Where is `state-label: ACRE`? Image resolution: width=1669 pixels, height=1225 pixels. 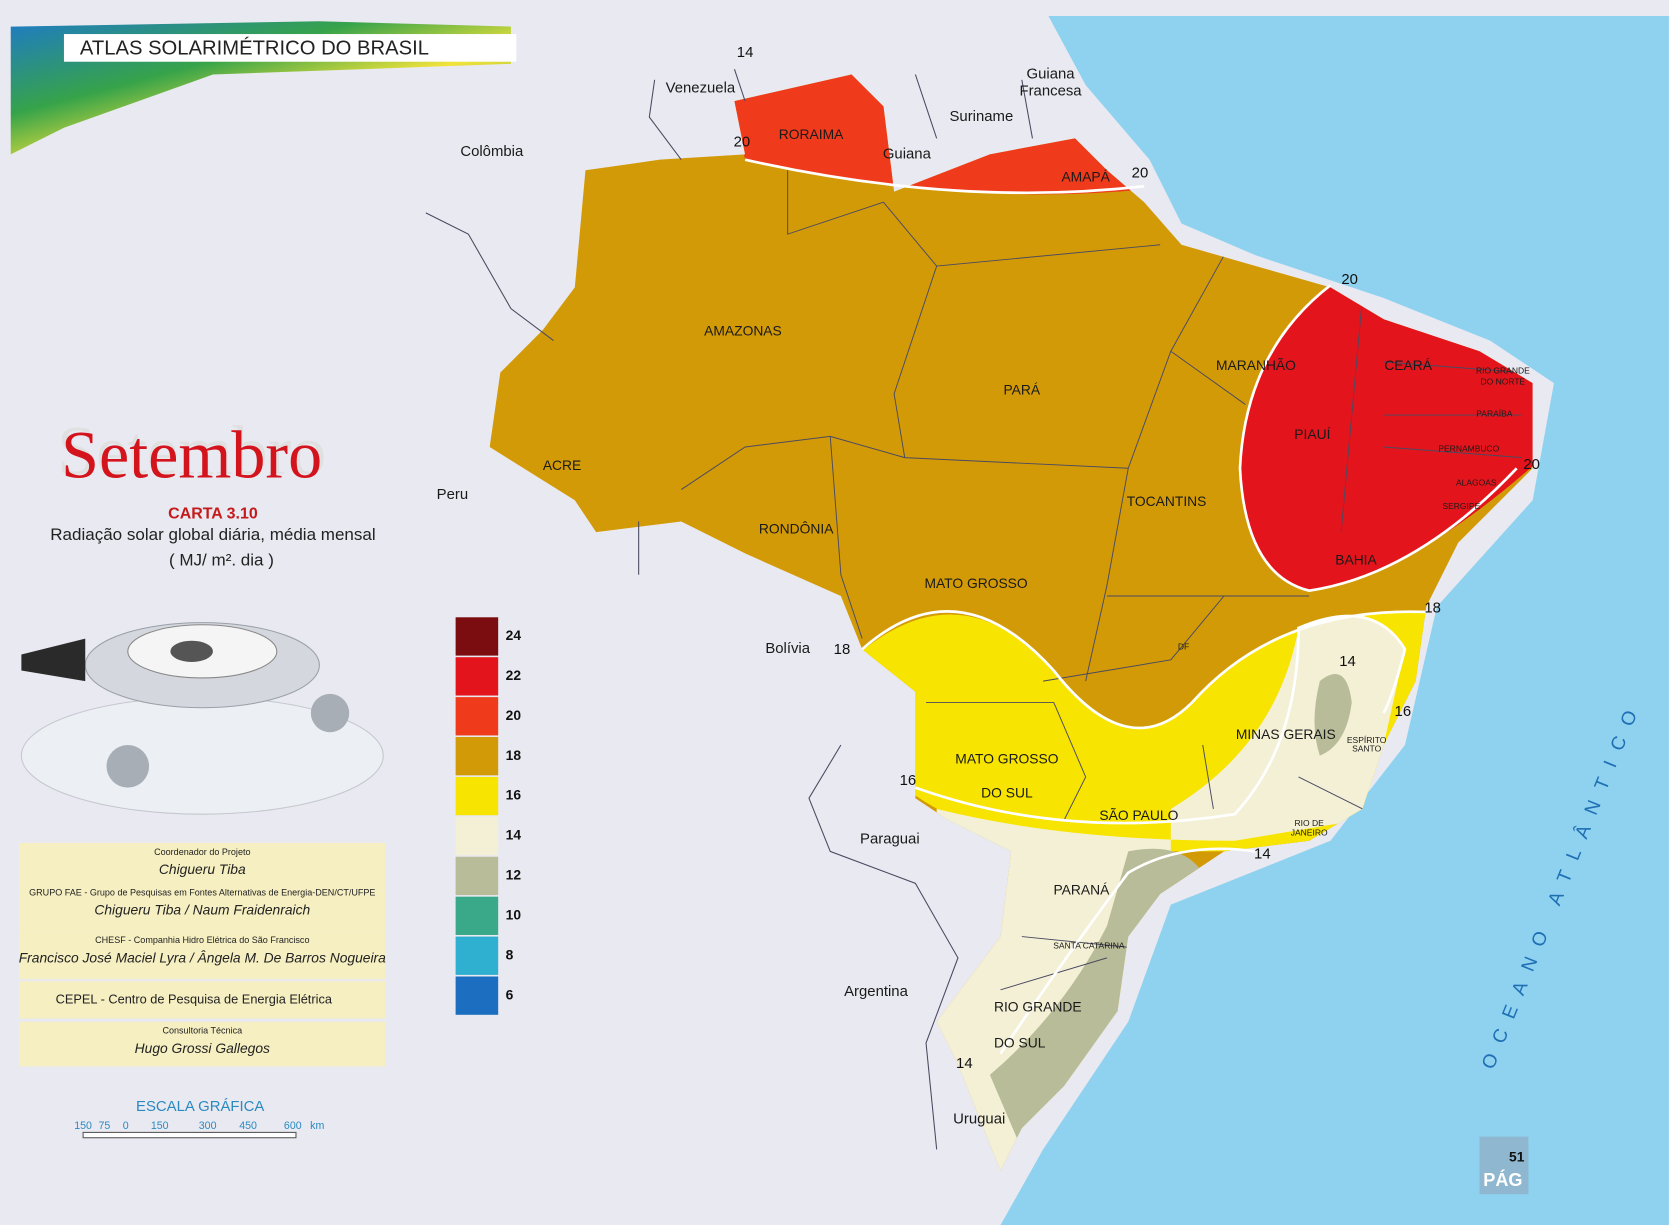 state-label: ACRE is located at coordinates (562, 465).